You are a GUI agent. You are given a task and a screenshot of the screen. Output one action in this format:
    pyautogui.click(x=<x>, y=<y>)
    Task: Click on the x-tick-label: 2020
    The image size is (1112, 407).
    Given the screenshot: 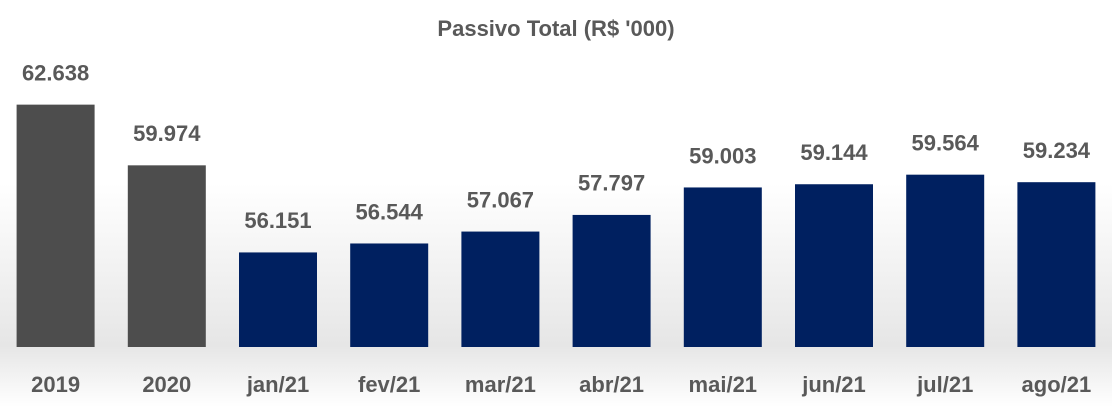 What is the action you would take?
    pyautogui.click(x=166, y=384)
    